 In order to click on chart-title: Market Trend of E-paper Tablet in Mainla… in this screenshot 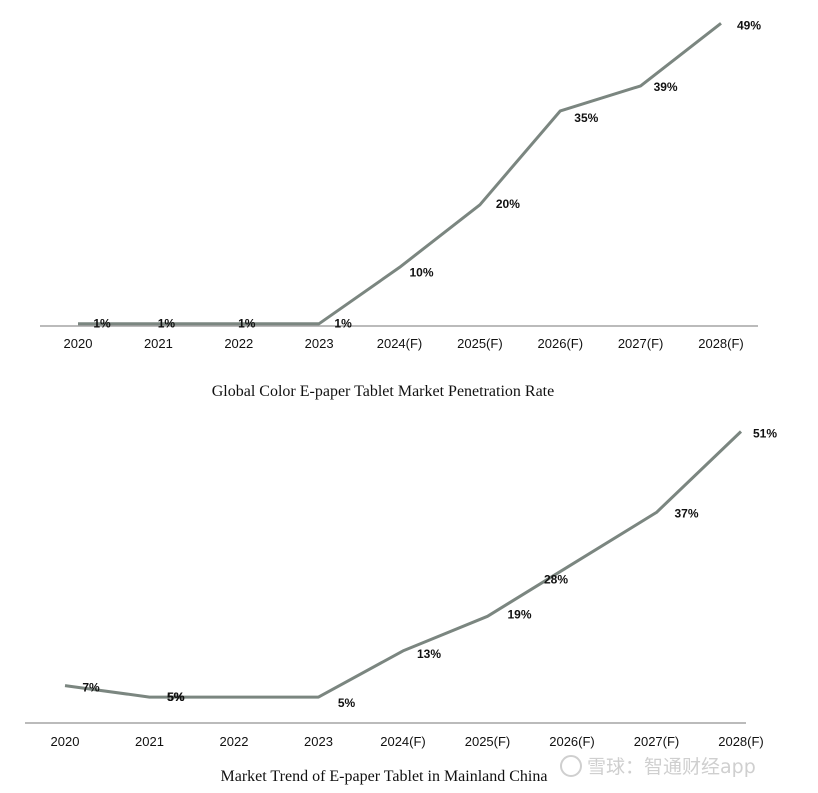, I will do `click(384, 776)`.